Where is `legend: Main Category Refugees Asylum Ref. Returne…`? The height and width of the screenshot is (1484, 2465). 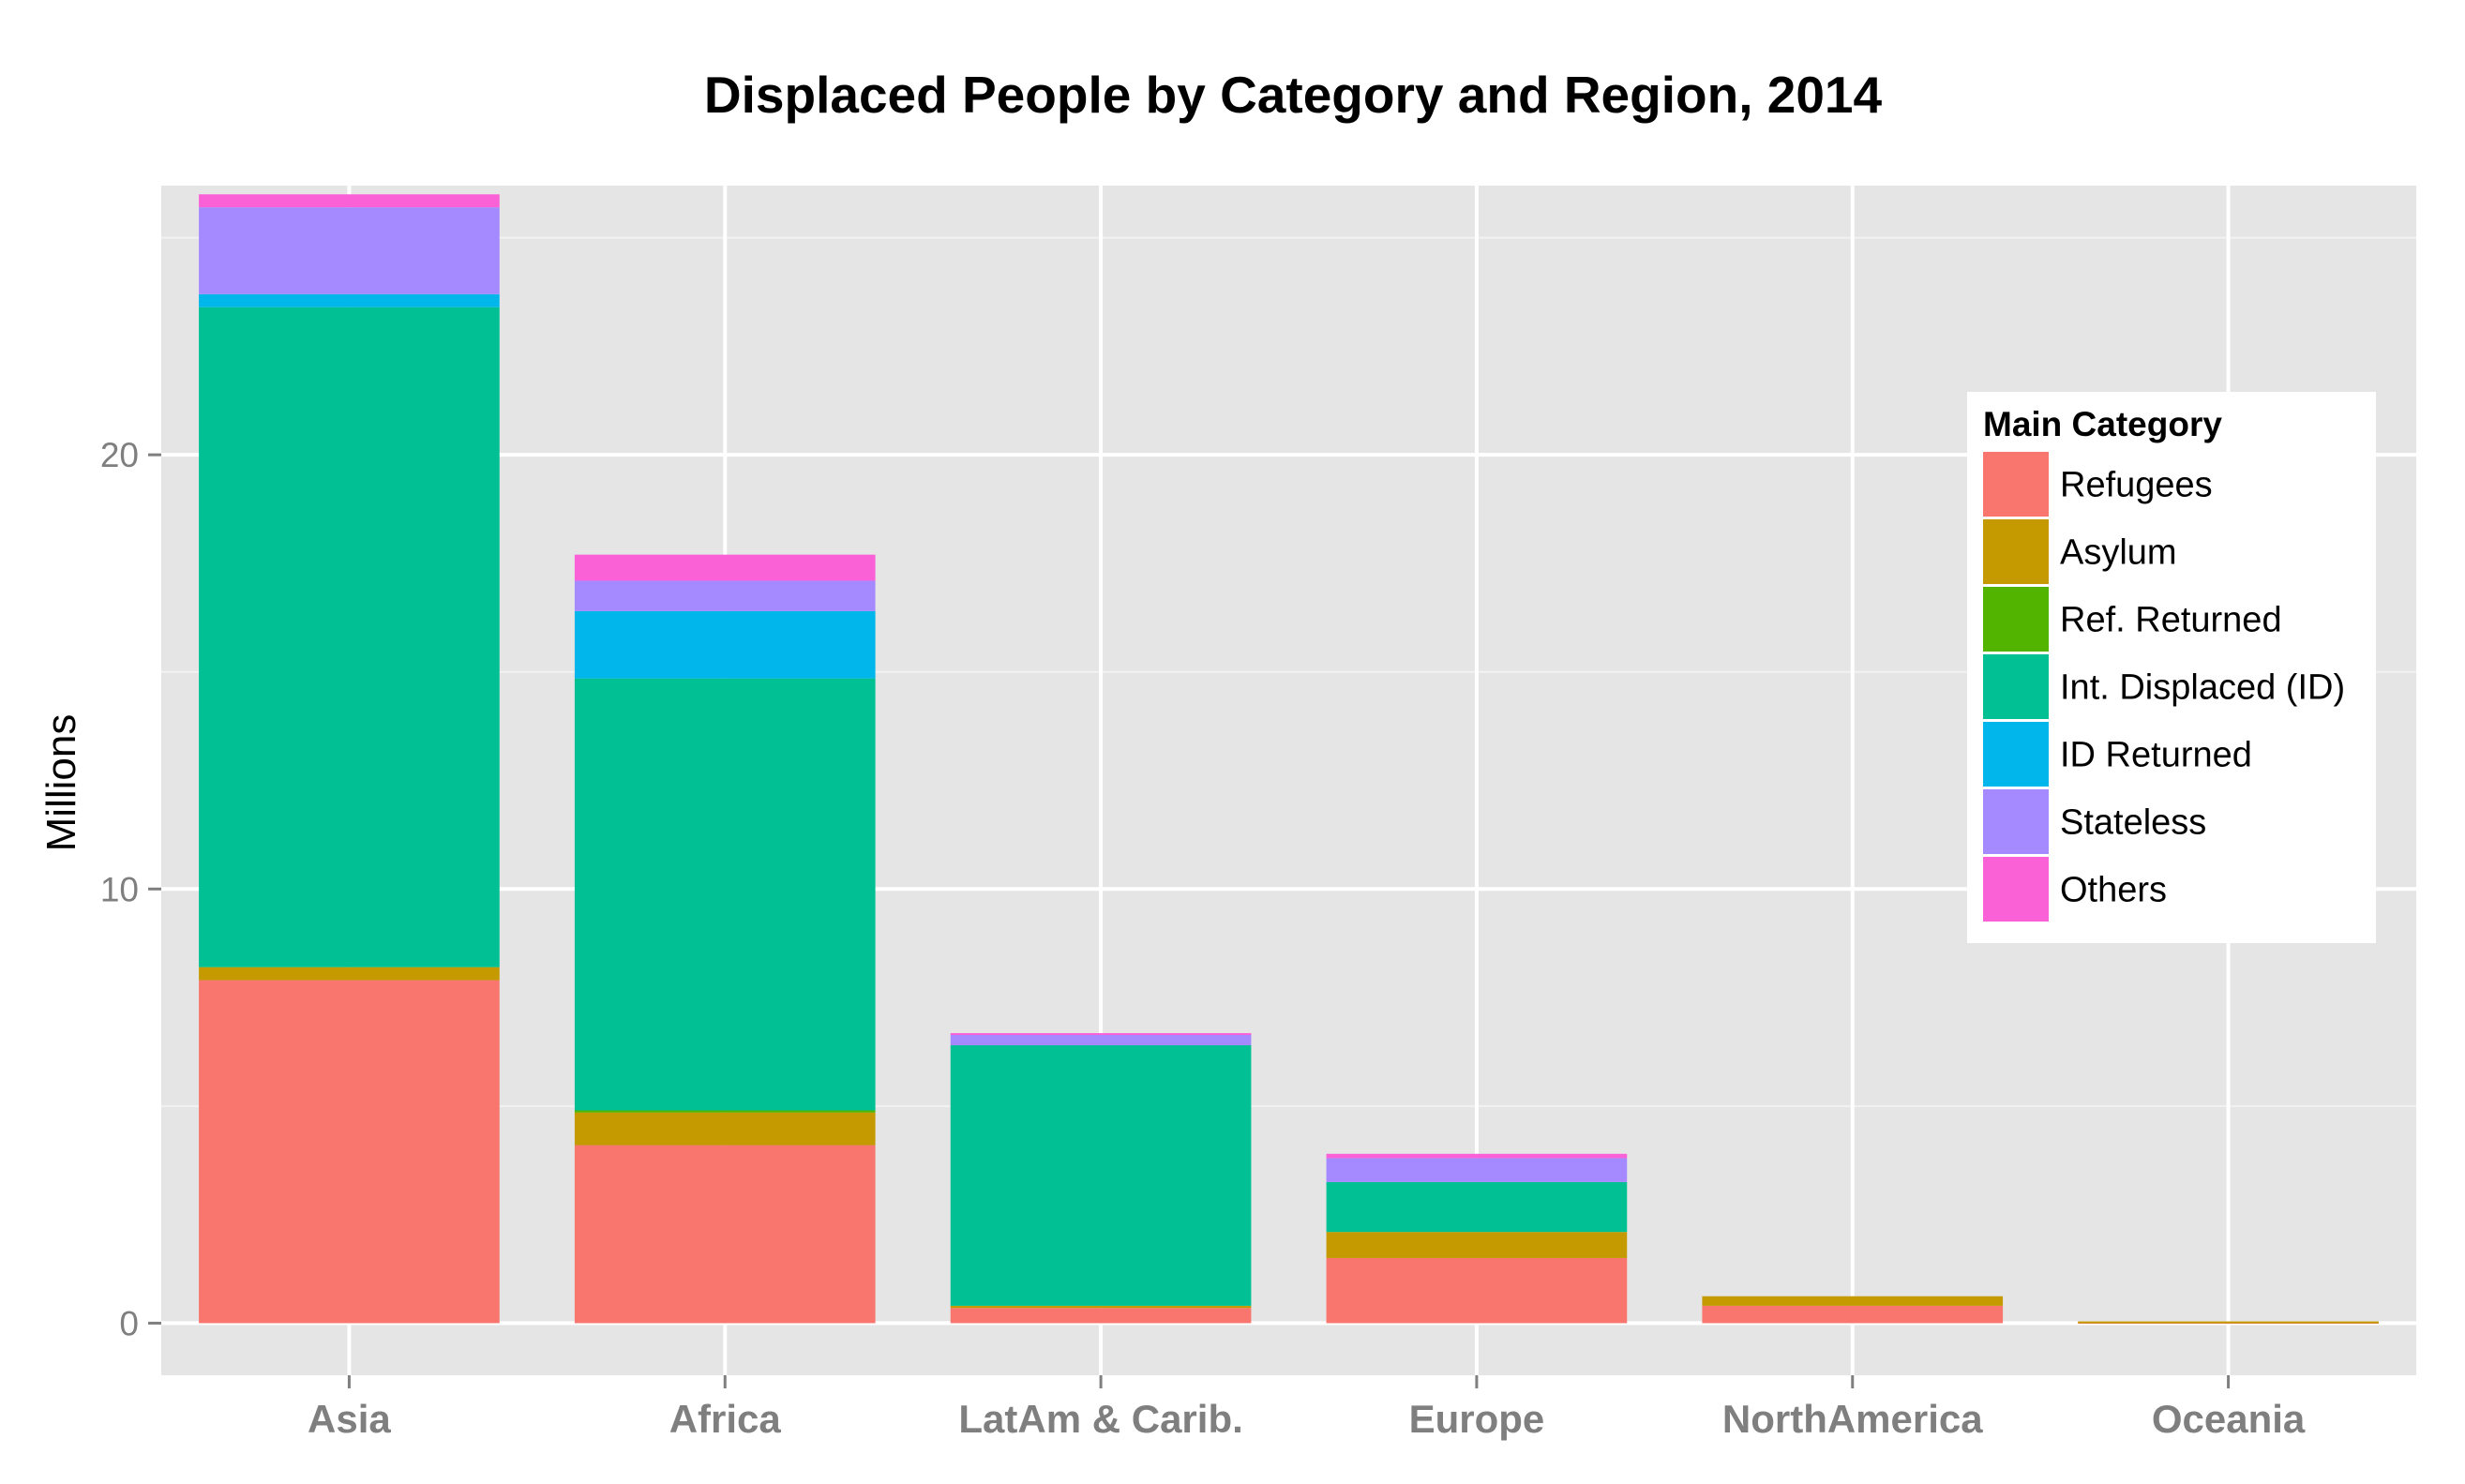
legend: Main Category Refugees Asylum Ref. Returne… is located at coordinates (2171, 667).